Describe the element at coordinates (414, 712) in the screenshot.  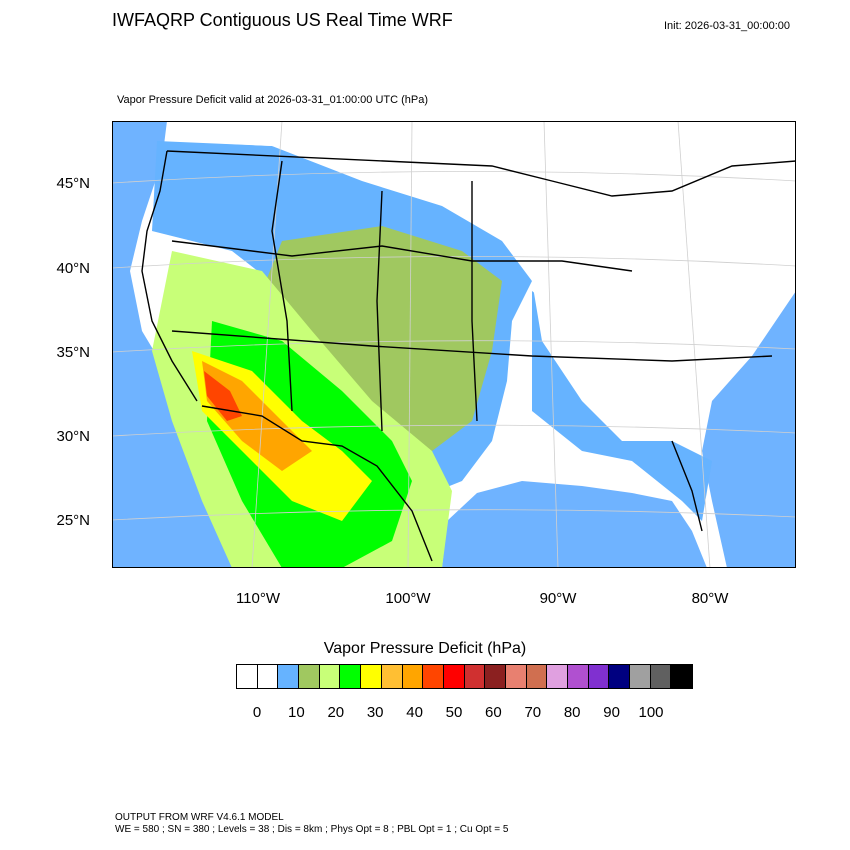
I see `colorbar-tick-label: 40` at that location.